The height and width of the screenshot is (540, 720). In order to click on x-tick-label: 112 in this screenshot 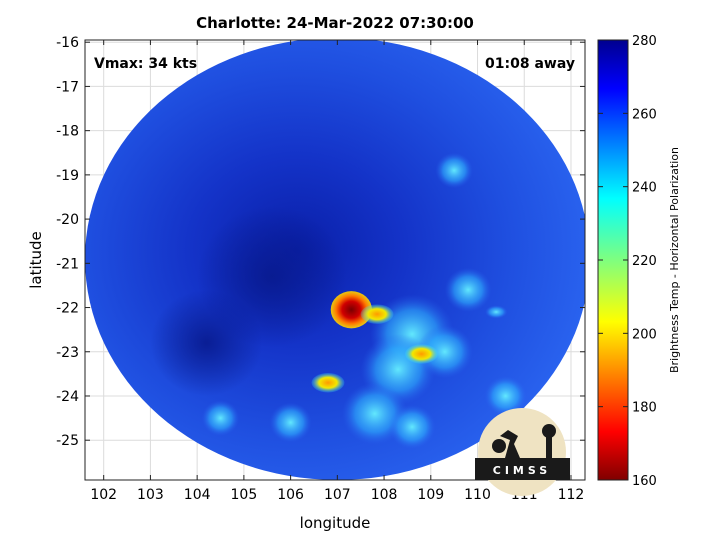, I will do `click(571, 495)`.